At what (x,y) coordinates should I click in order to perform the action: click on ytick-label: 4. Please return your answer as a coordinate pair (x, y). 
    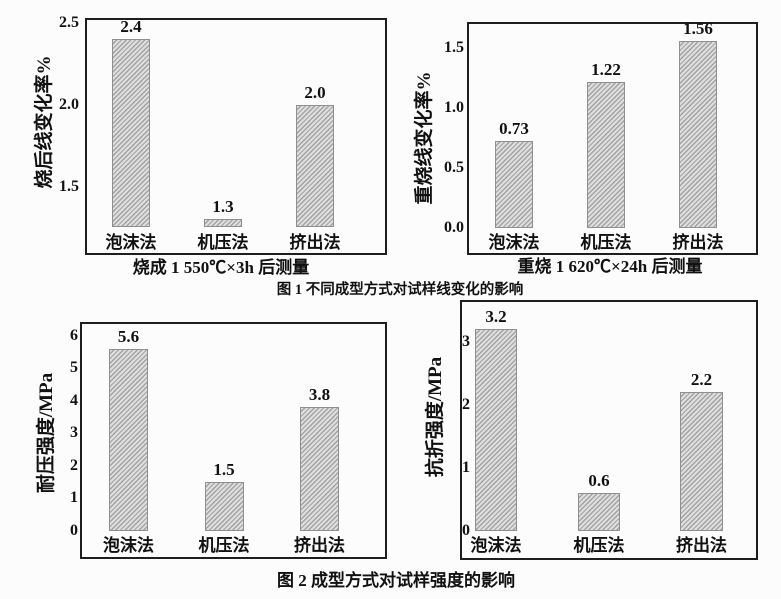
    Looking at the image, I should click on (74, 400).